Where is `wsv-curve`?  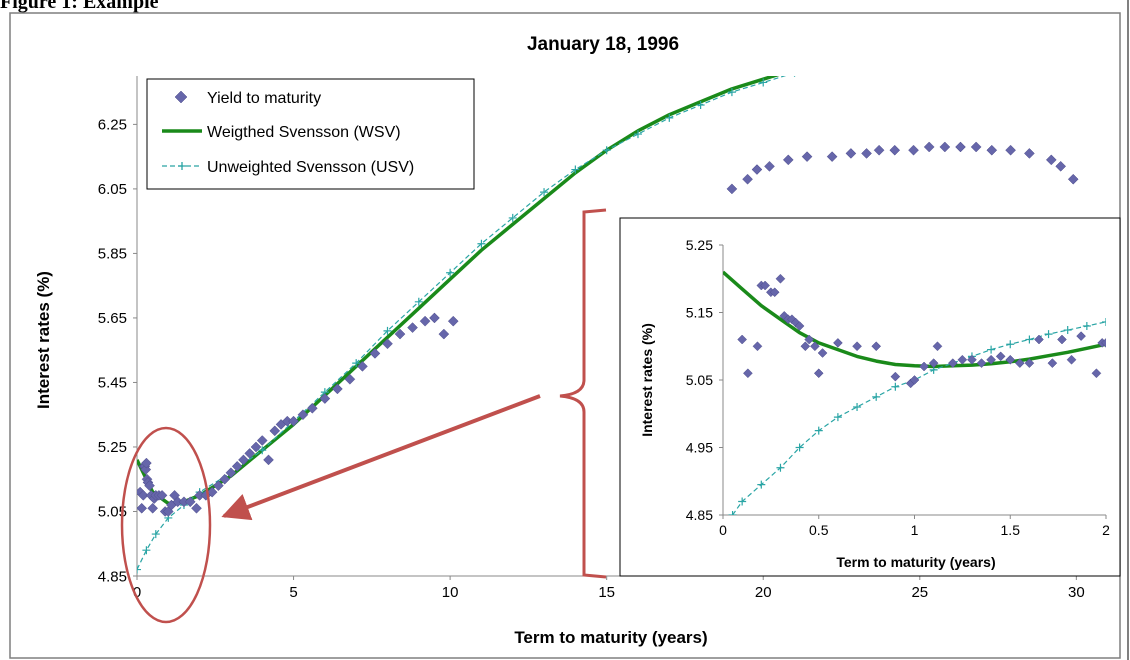
wsv-curve is located at coordinates (914, 319).